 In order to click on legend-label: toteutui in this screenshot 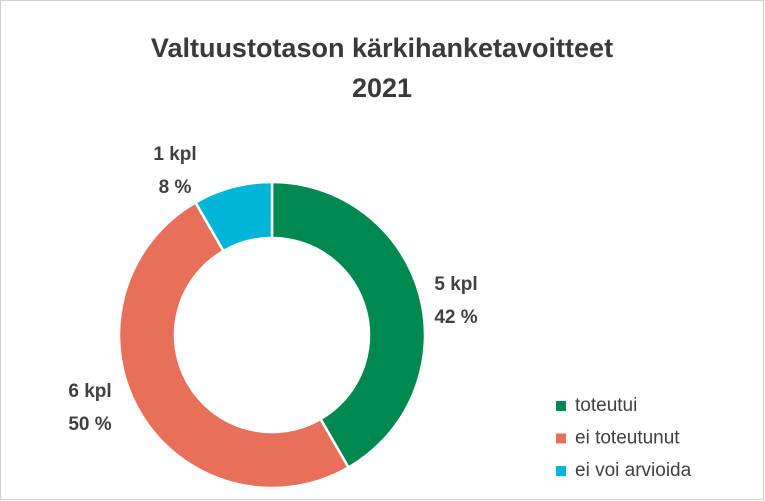, I will do `click(606, 405)`.